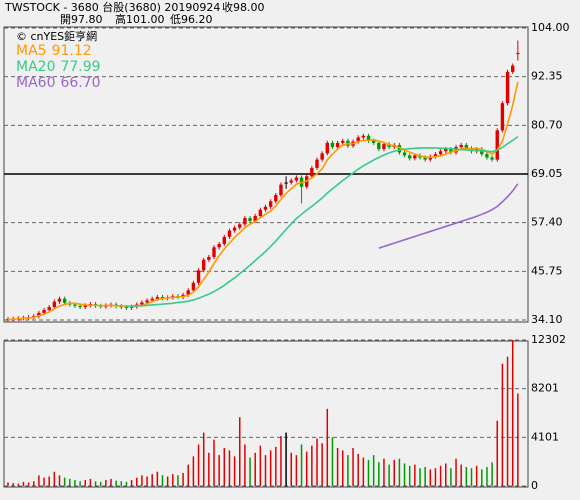  I want to click on legend-entry: MA20 77.99, so click(58, 67).